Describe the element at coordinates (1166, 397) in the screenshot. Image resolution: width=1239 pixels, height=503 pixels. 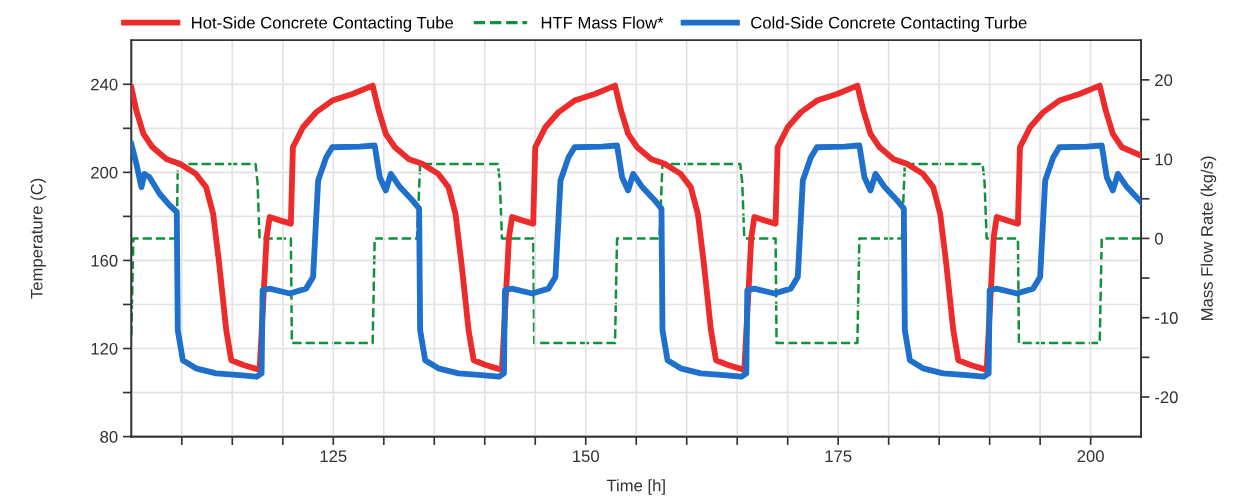
I see `y2-tick-label: -20` at that location.